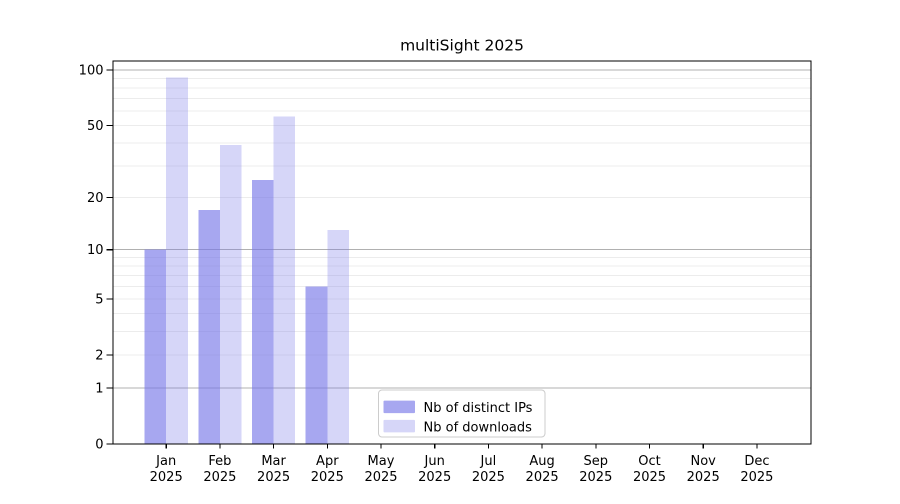 Image resolution: width=900 pixels, height=504 pixels. I want to click on y-tick-label-1: 1, so click(99, 388).